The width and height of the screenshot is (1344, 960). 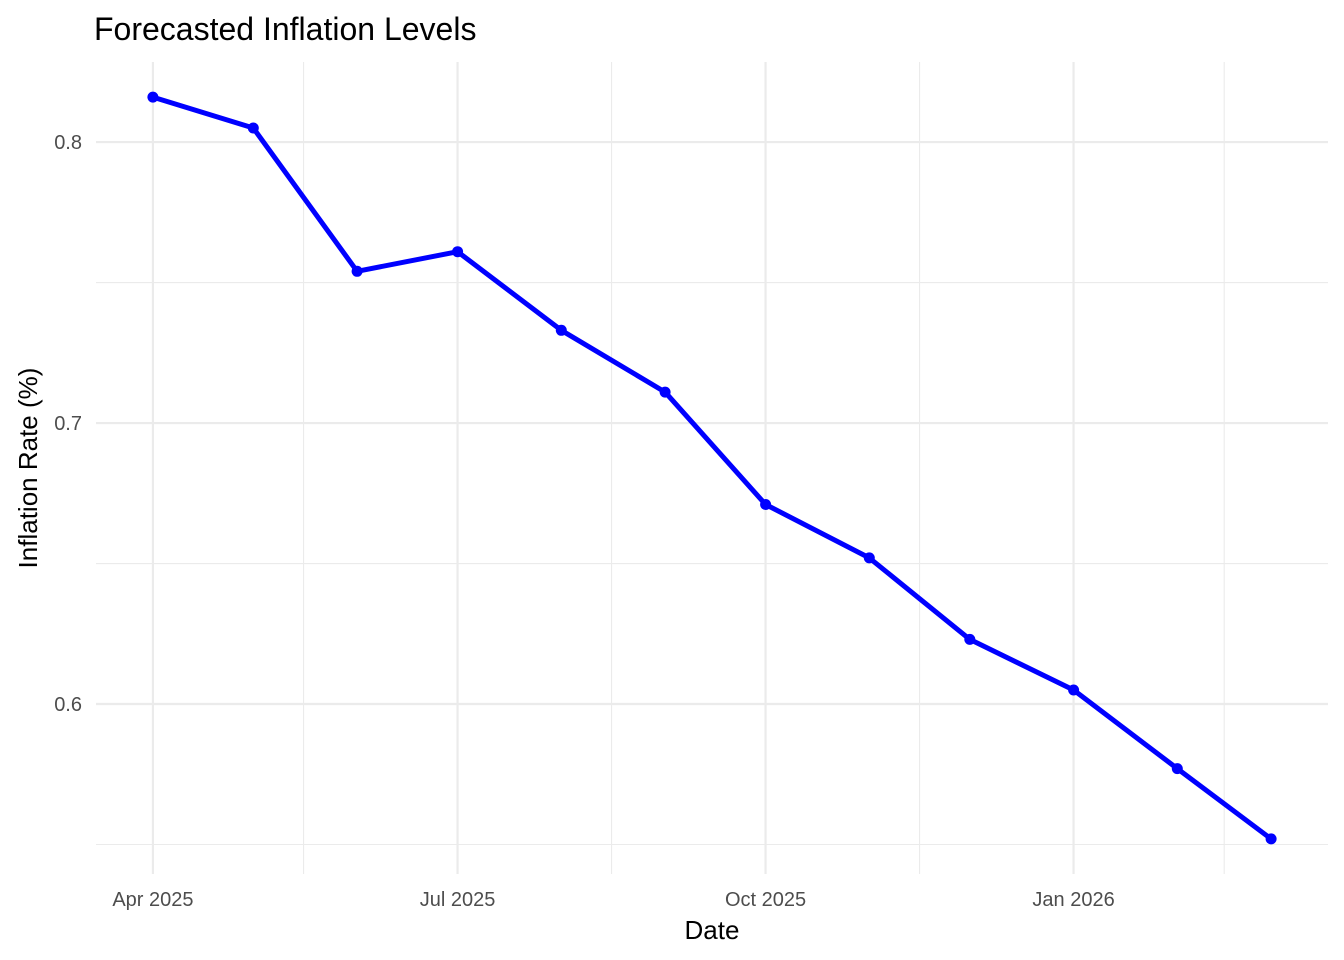 What do you see at coordinates (152, 900) in the screenshot?
I see `x-tick-label: Apr 2025` at bounding box center [152, 900].